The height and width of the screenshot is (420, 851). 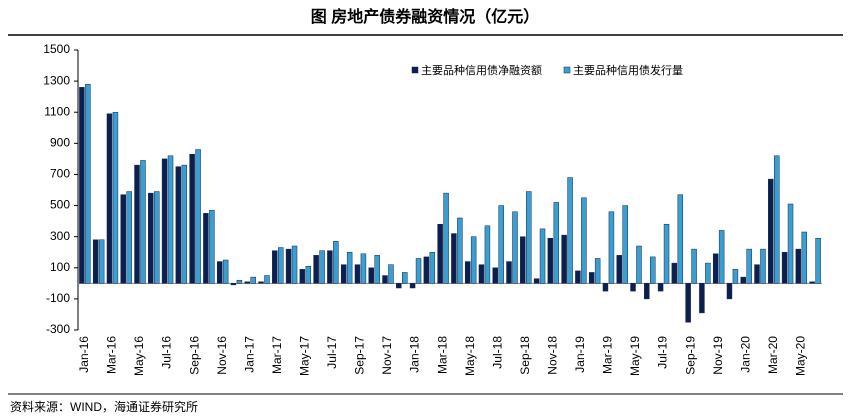 What do you see at coordinates (360, 355) in the screenshot?
I see `x-tick-label: Sep-17` at bounding box center [360, 355].